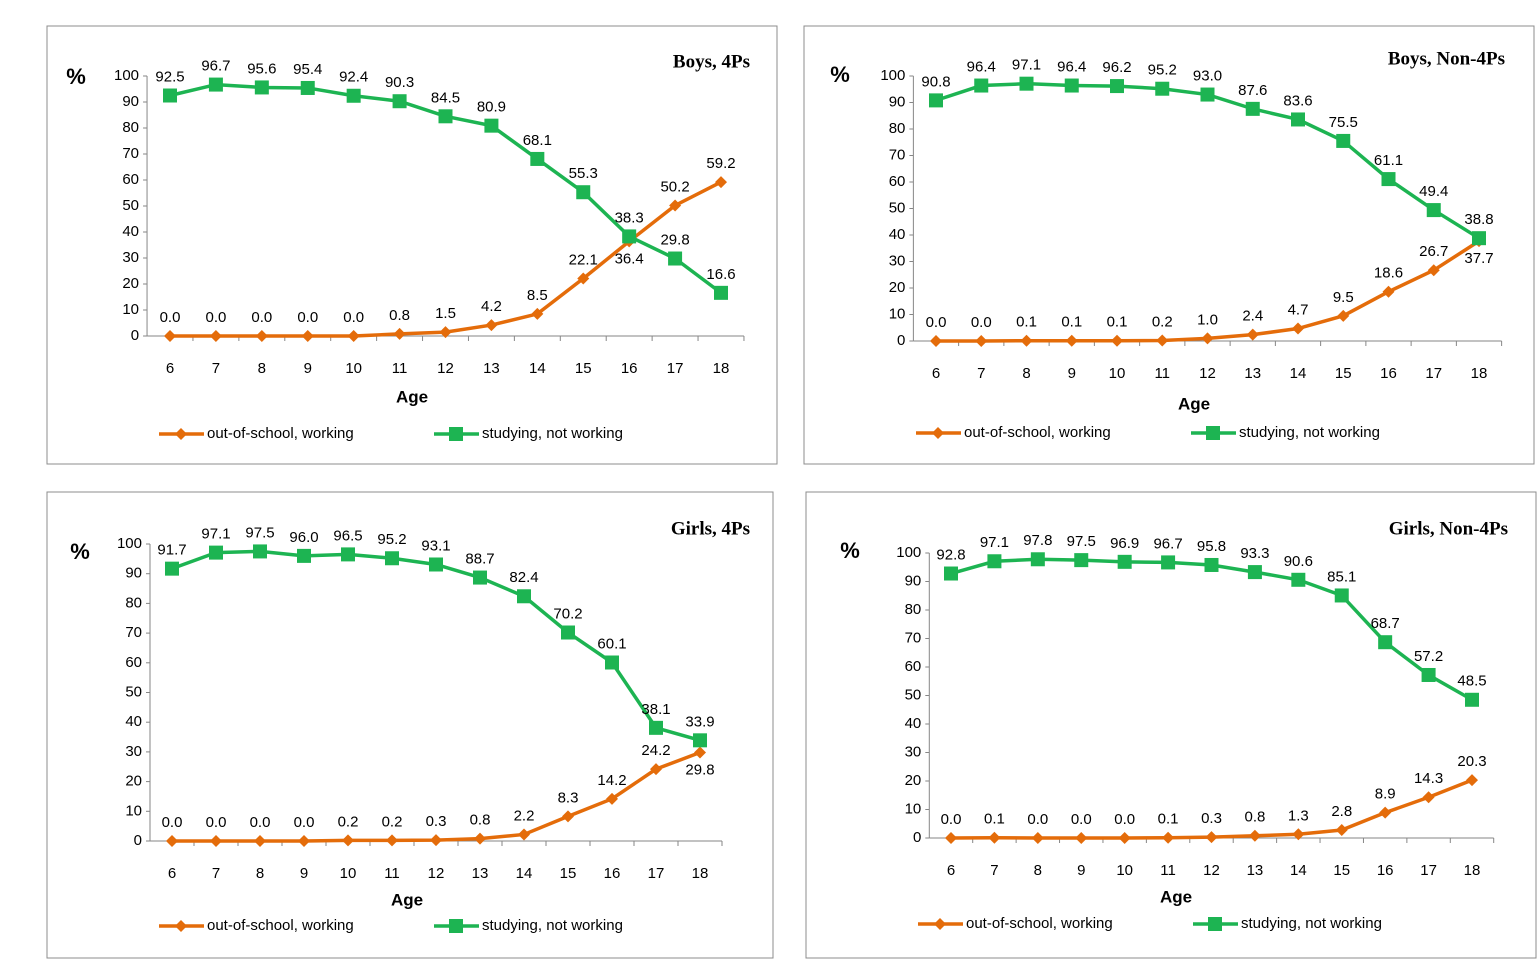  Describe the element at coordinates (1207, 319) in the screenshot. I see `data-label: 1.0` at that location.